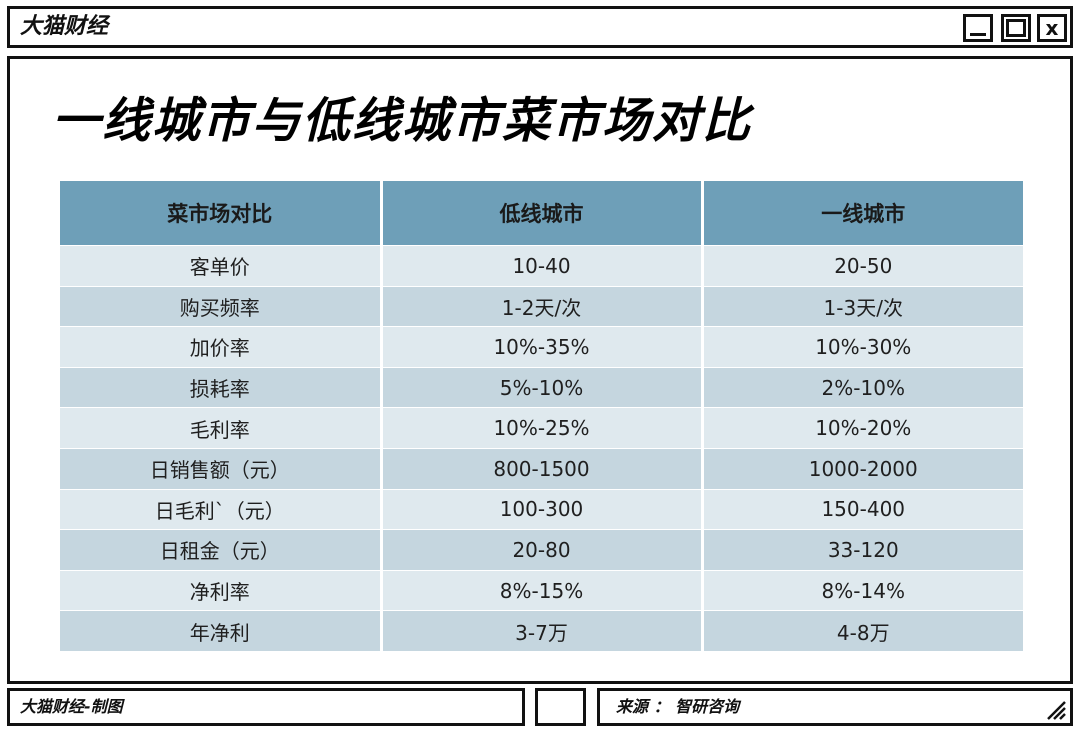 This screenshot has height=738, width=1080. I want to click on table-cell: 日租金（元）, so click(221, 550).